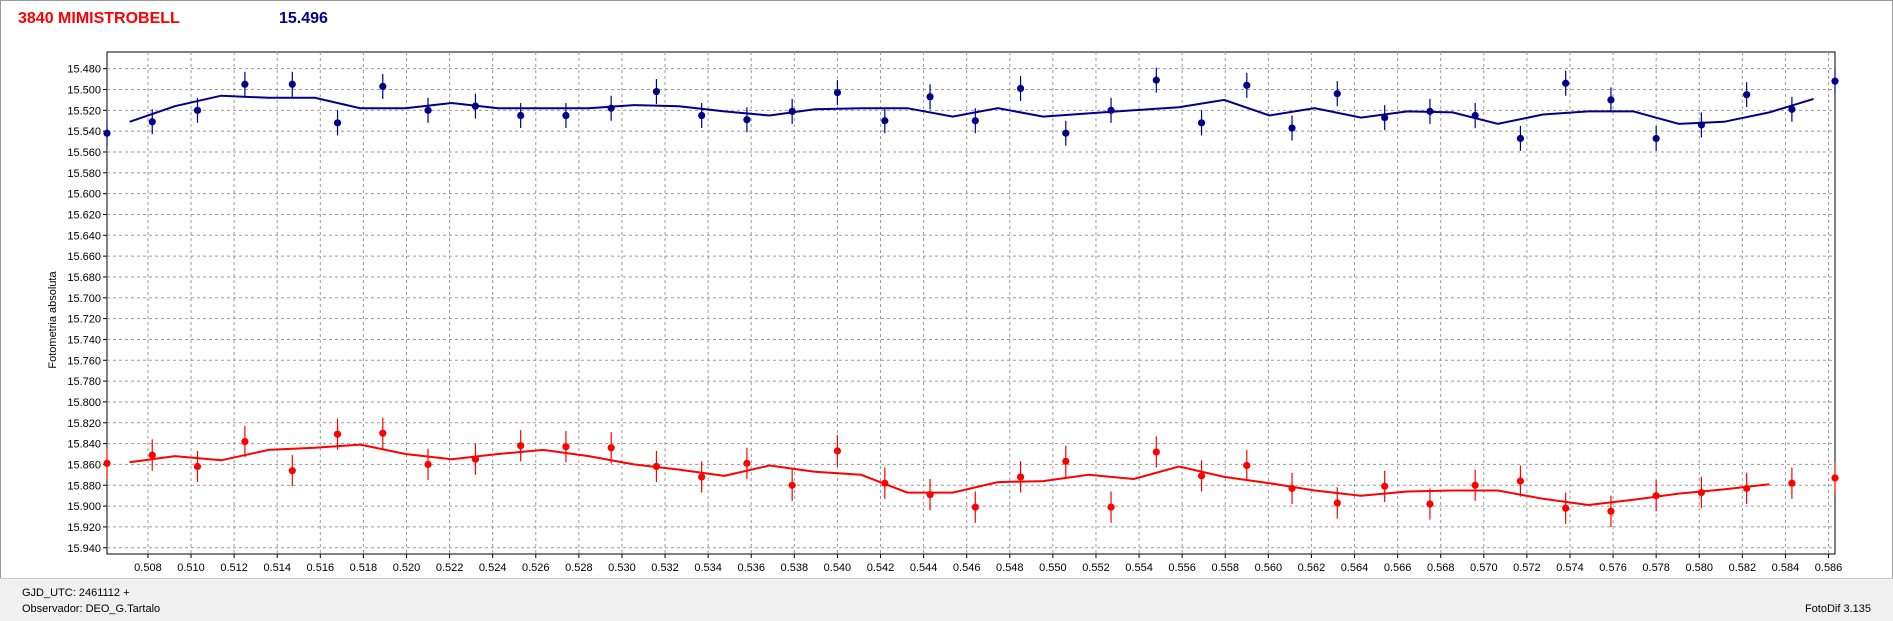 Image resolution: width=1893 pixels, height=621 pixels. What do you see at coordinates (1484, 568) in the screenshot?
I see `x-tick-label: 0.570` at bounding box center [1484, 568].